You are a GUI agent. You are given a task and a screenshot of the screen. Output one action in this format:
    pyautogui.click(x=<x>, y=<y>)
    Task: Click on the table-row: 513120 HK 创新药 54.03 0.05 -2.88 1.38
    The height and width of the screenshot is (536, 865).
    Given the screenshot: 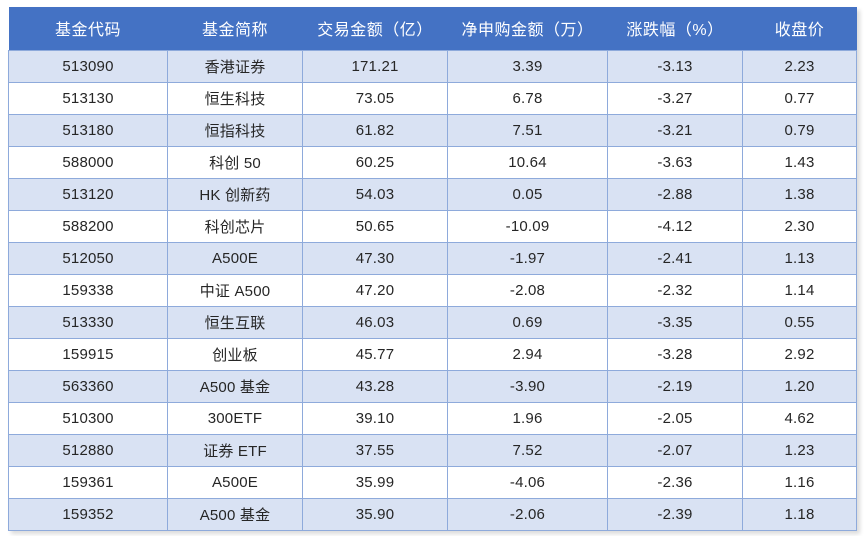 What is the action you would take?
    pyautogui.click(x=432, y=194)
    